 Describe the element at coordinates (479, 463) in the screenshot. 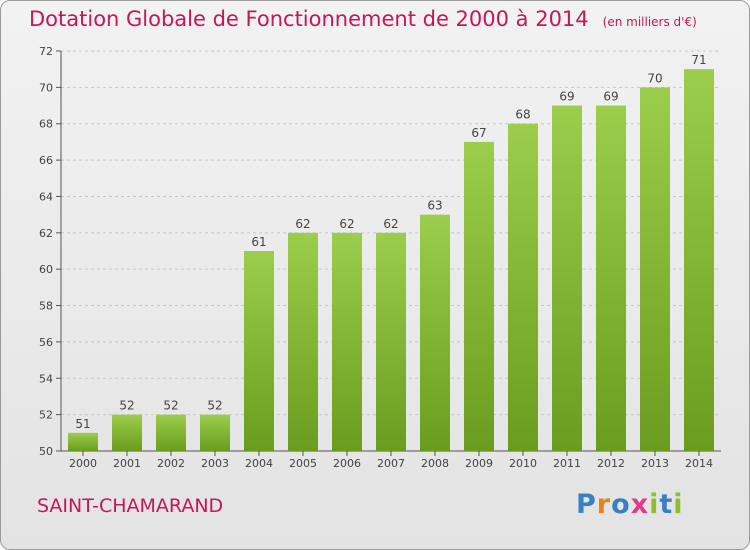

I see `x-tick-label: 2009` at that location.